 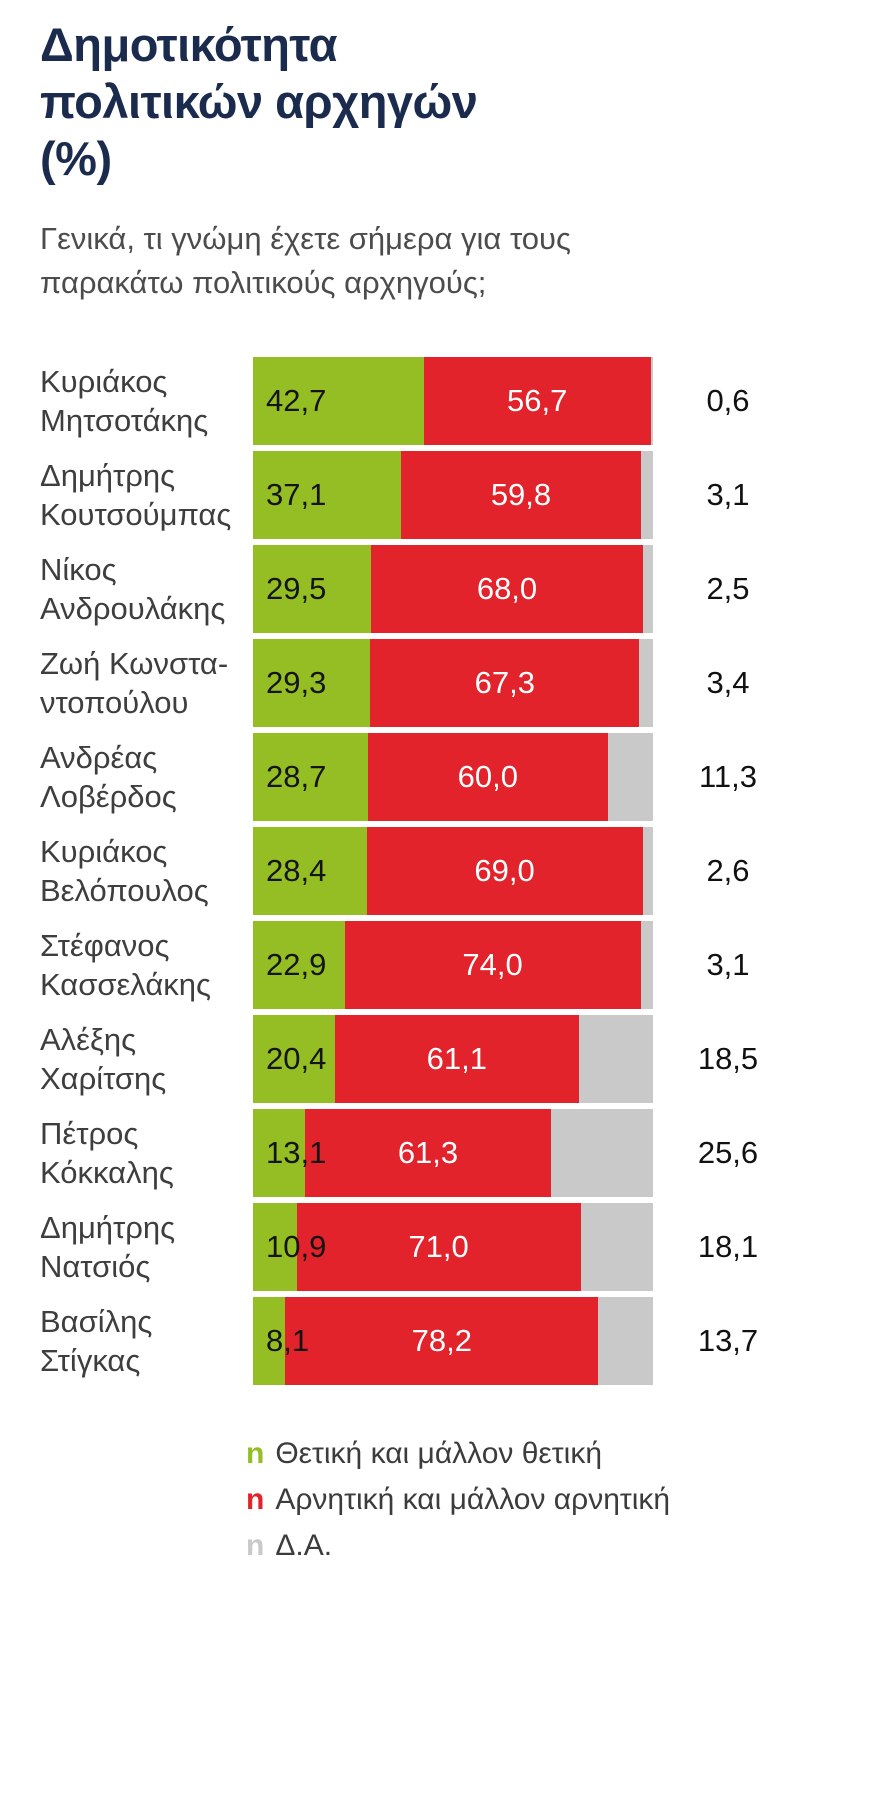 What do you see at coordinates (146, 589) in the screenshot?
I see `politician-name: Νίκος Ανδρουλάκης` at bounding box center [146, 589].